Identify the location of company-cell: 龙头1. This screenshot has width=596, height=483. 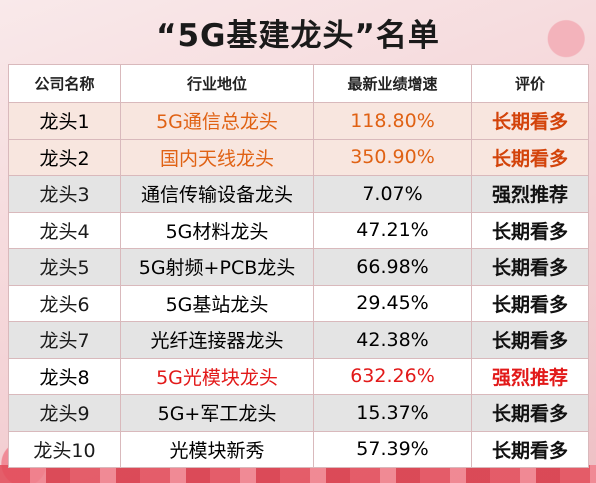
(64, 121).